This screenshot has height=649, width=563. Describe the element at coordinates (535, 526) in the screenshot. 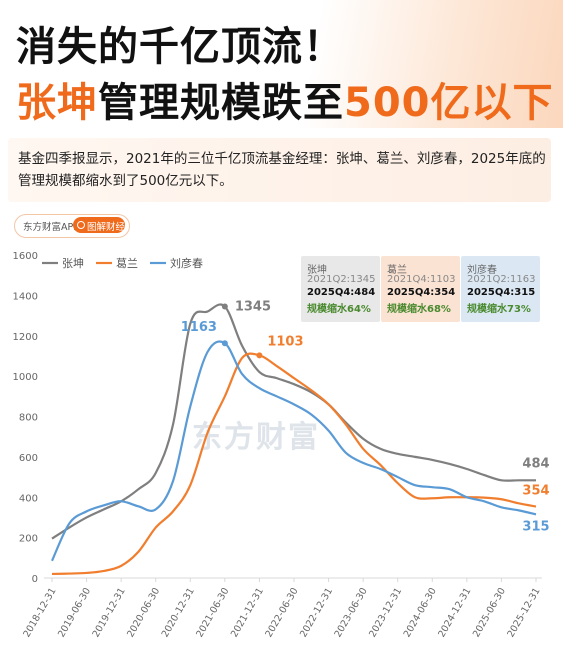

I see `data-label: 315` at that location.